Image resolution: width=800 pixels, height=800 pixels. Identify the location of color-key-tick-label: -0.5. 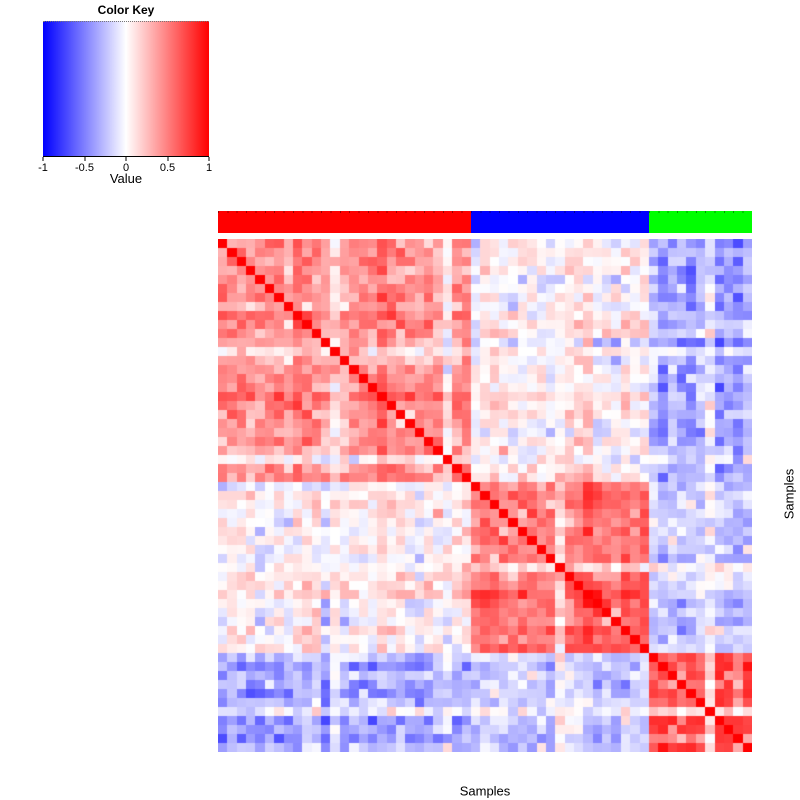
(84, 168).